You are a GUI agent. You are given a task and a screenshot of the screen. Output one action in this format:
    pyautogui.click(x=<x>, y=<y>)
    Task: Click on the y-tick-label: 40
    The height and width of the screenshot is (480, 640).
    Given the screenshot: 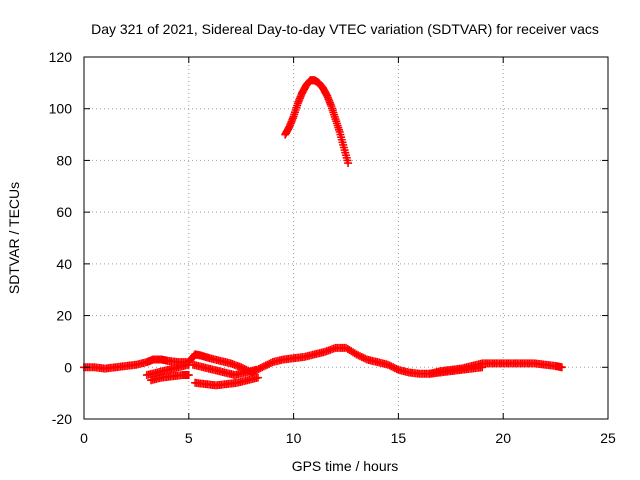 What is the action you would take?
    pyautogui.click(x=64, y=264)
    